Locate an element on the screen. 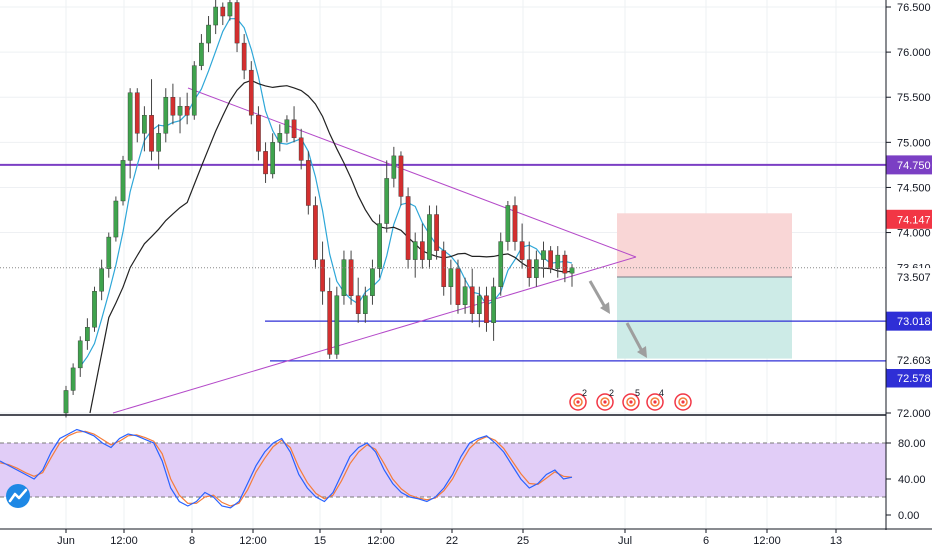 The width and height of the screenshot is (932, 550). event-count: 4 is located at coordinates (661, 393).